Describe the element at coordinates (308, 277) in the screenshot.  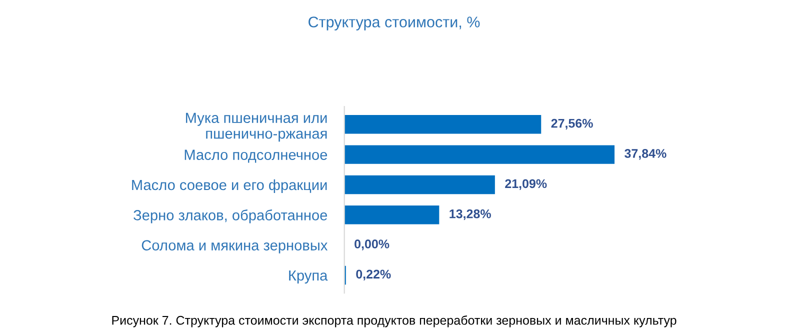
I see `y-tick-label: Крупа` at that location.